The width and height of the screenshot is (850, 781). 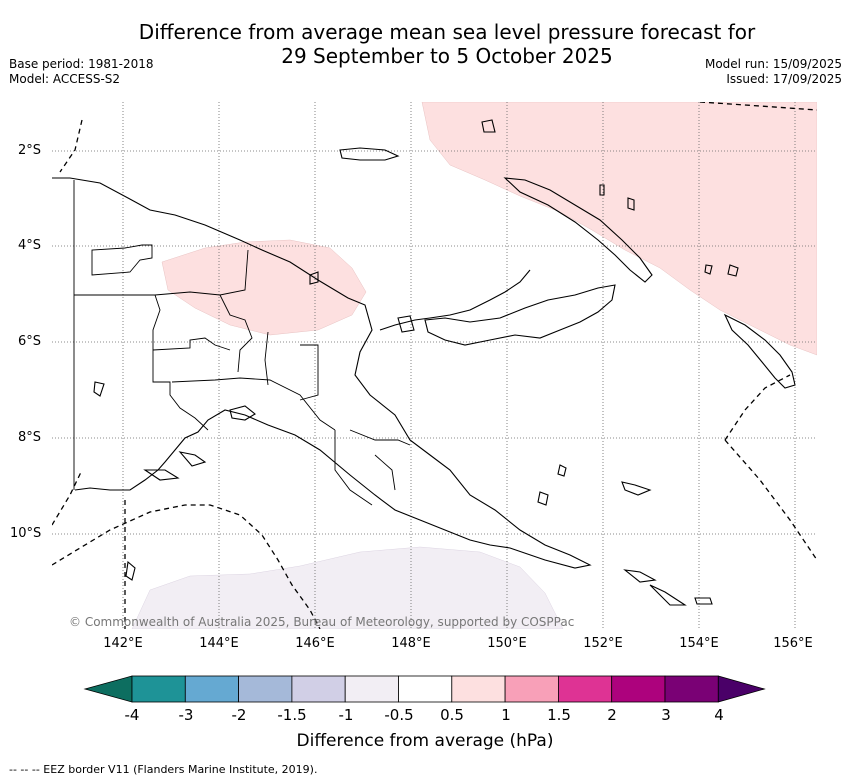 I want to click on meta-left: Base period: 1981-2018 Model: ACCESS-S2, so click(x=81, y=72).